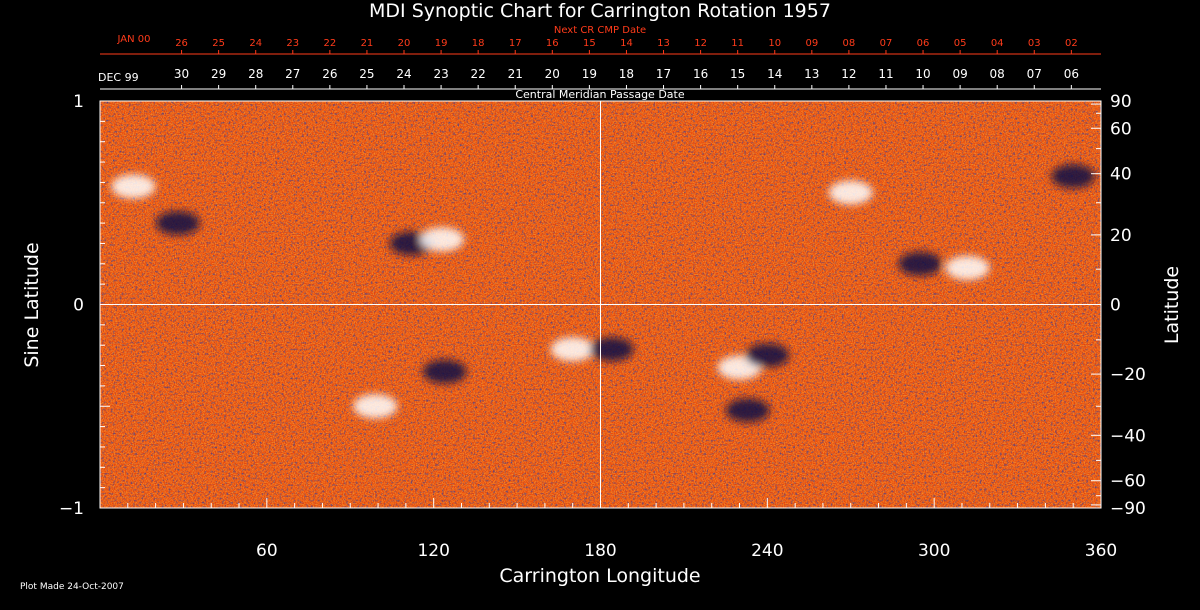 The width and height of the screenshot is (1200, 610). What do you see at coordinates (1128, 436) in the screenshot?
I see `y-axis-right-tick-label: −40` at bounding box center [1128, 436].